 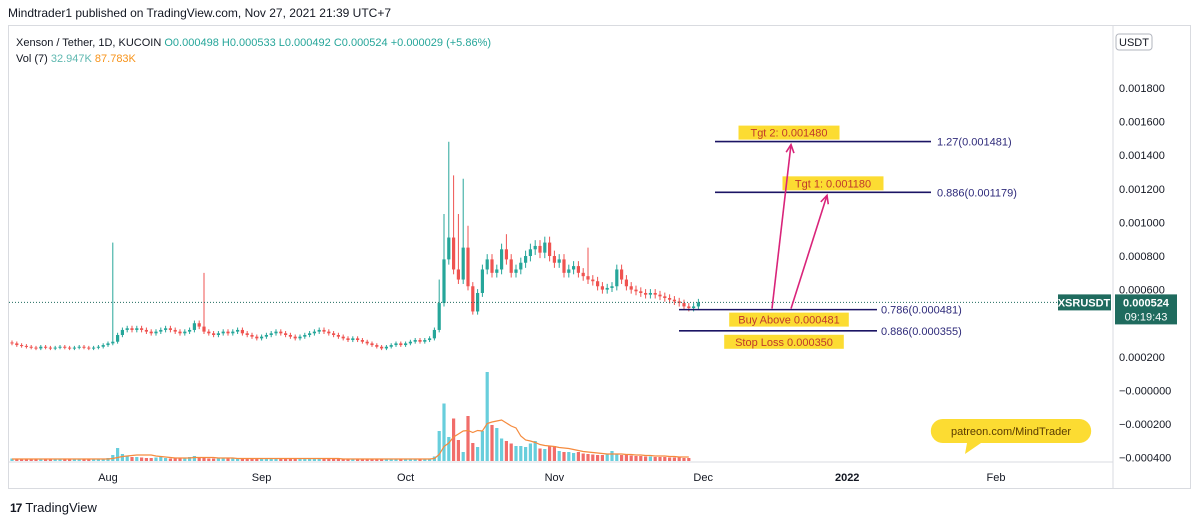 I want to click on time-axis: Aug Sep Oct Nov Dec 2022 Feb, so click(x=551, y=478).